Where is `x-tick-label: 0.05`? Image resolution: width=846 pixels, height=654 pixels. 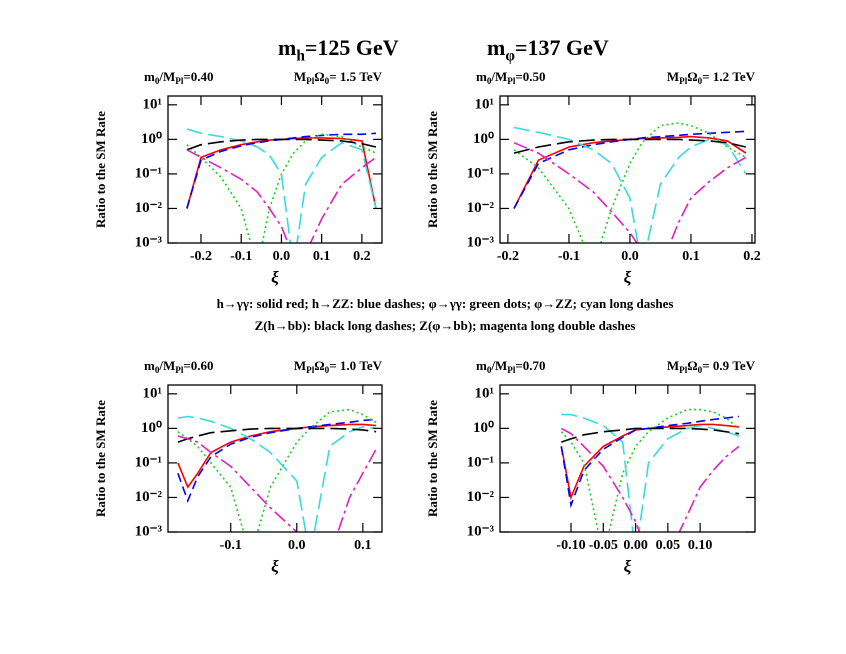 x-tick-label: 0.05 is located at coordinates (668, 545).